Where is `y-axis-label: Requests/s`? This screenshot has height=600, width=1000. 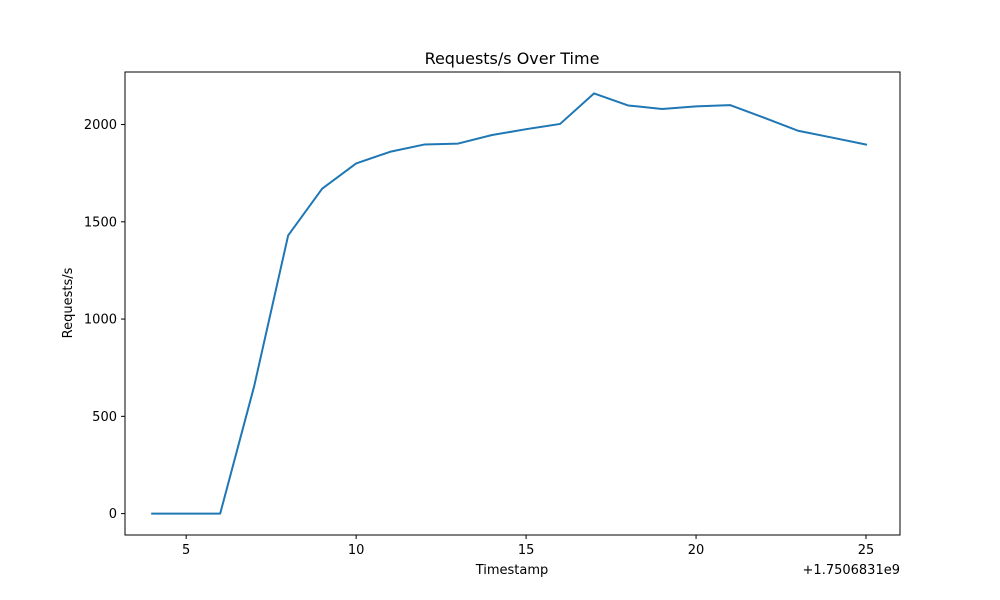 y-axis-label: Requests/s is located at coordinates (68, 302).